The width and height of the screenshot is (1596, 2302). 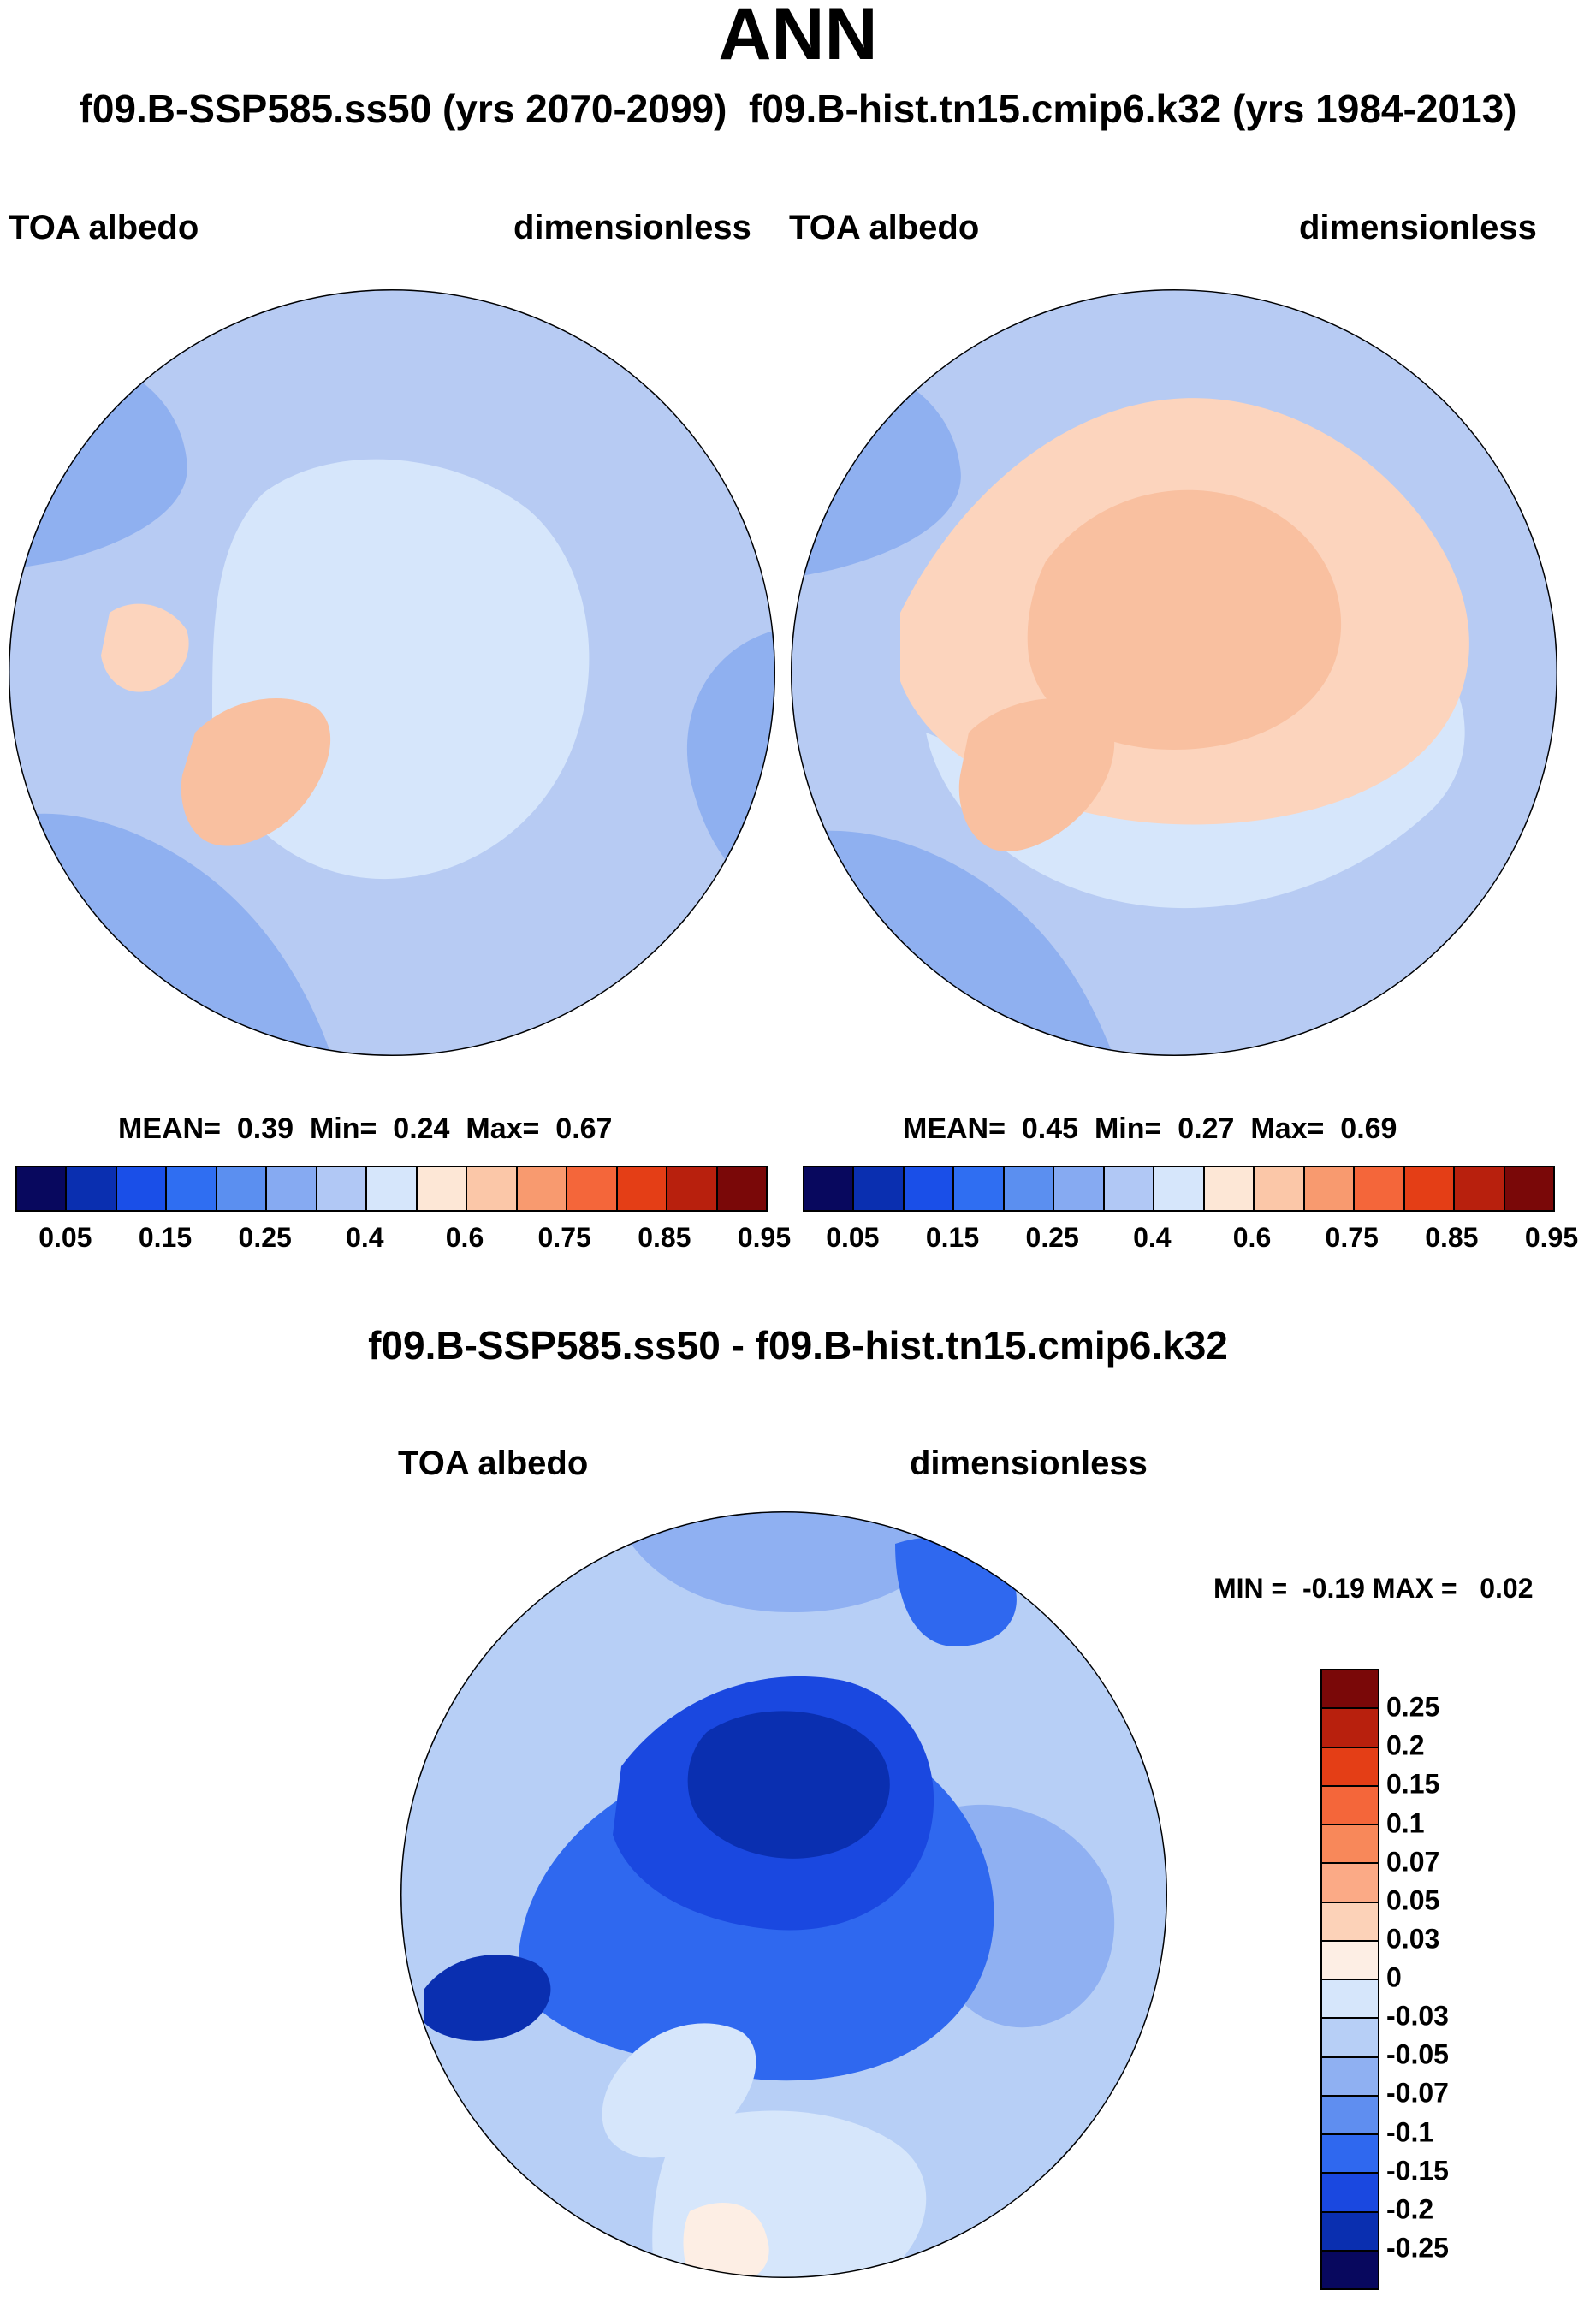 What do you see at coordinates (1128, 1128) in the screenshot?
I see `panel2-min-label: Min=` at bounding box center [1128, 1128].